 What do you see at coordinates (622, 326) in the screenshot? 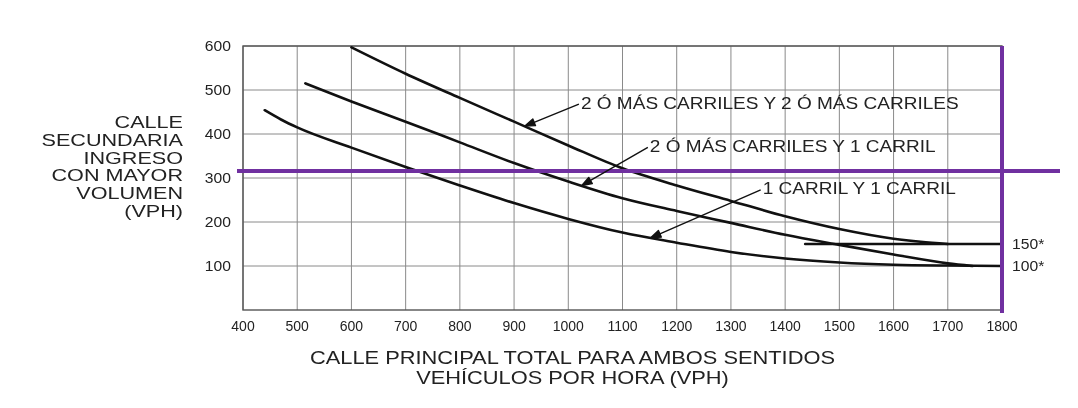
I see `x-tick-label: 1100` at bounding box center [622, 326].